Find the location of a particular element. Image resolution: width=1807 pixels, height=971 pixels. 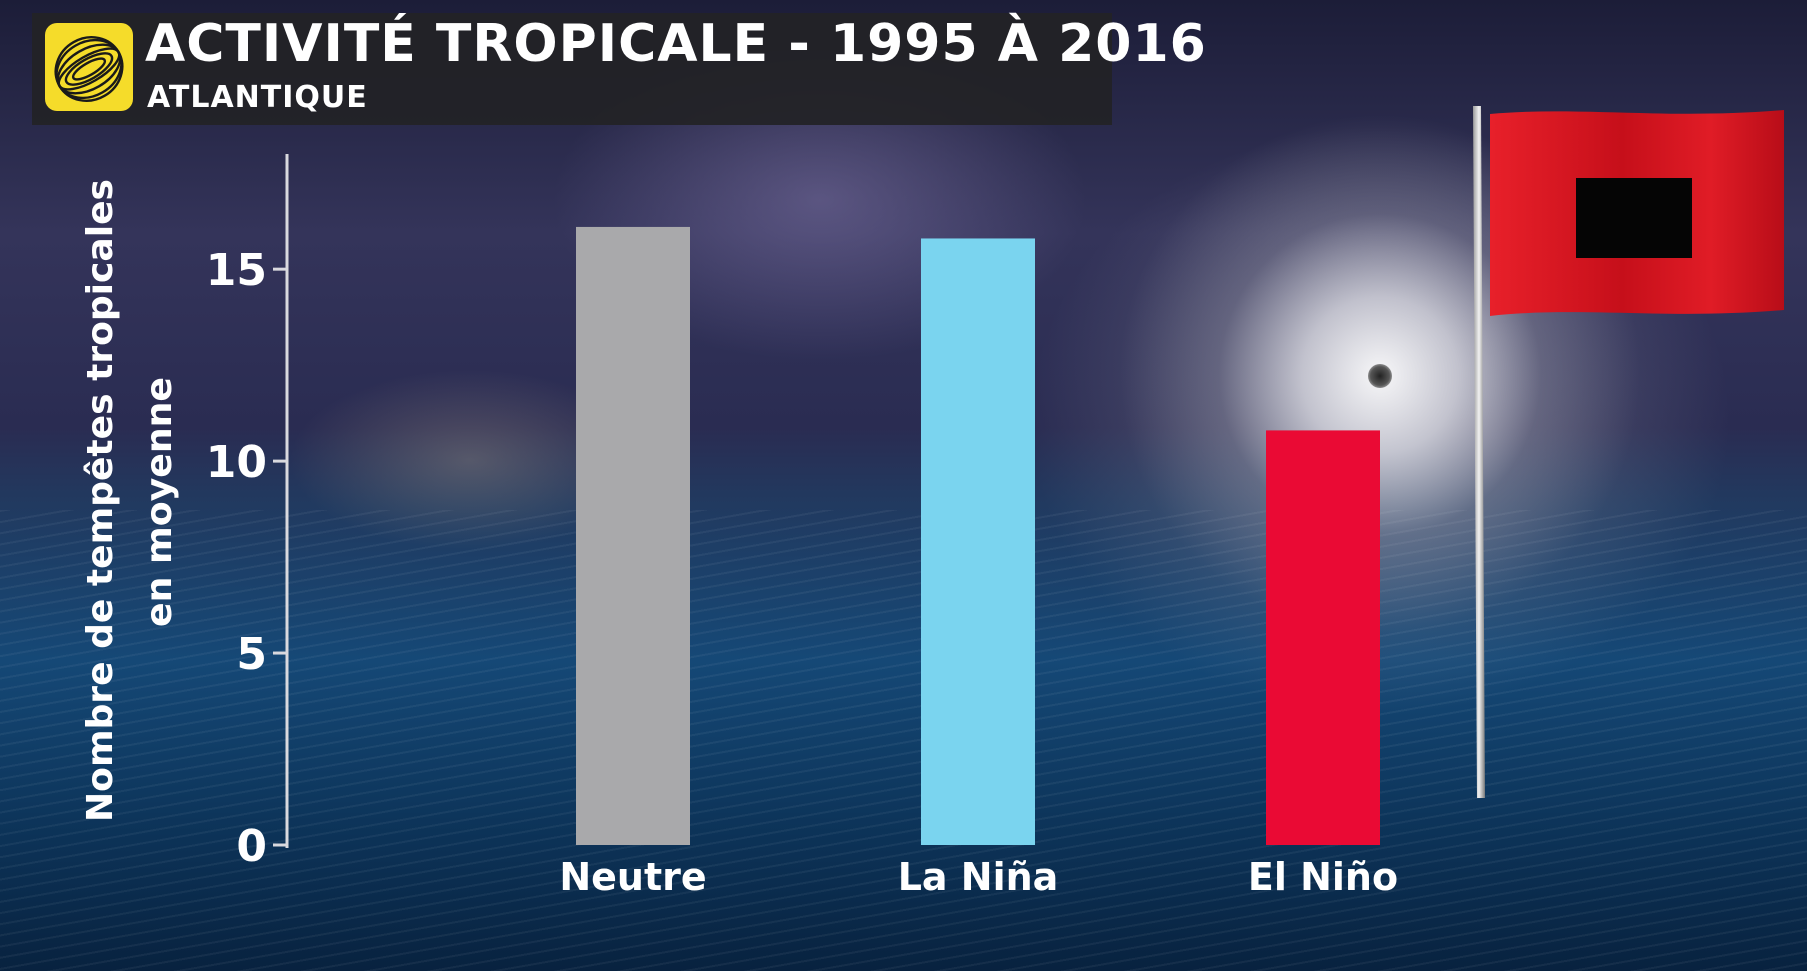

x-category-label: El Niño is located at coordinates (1323, 877).